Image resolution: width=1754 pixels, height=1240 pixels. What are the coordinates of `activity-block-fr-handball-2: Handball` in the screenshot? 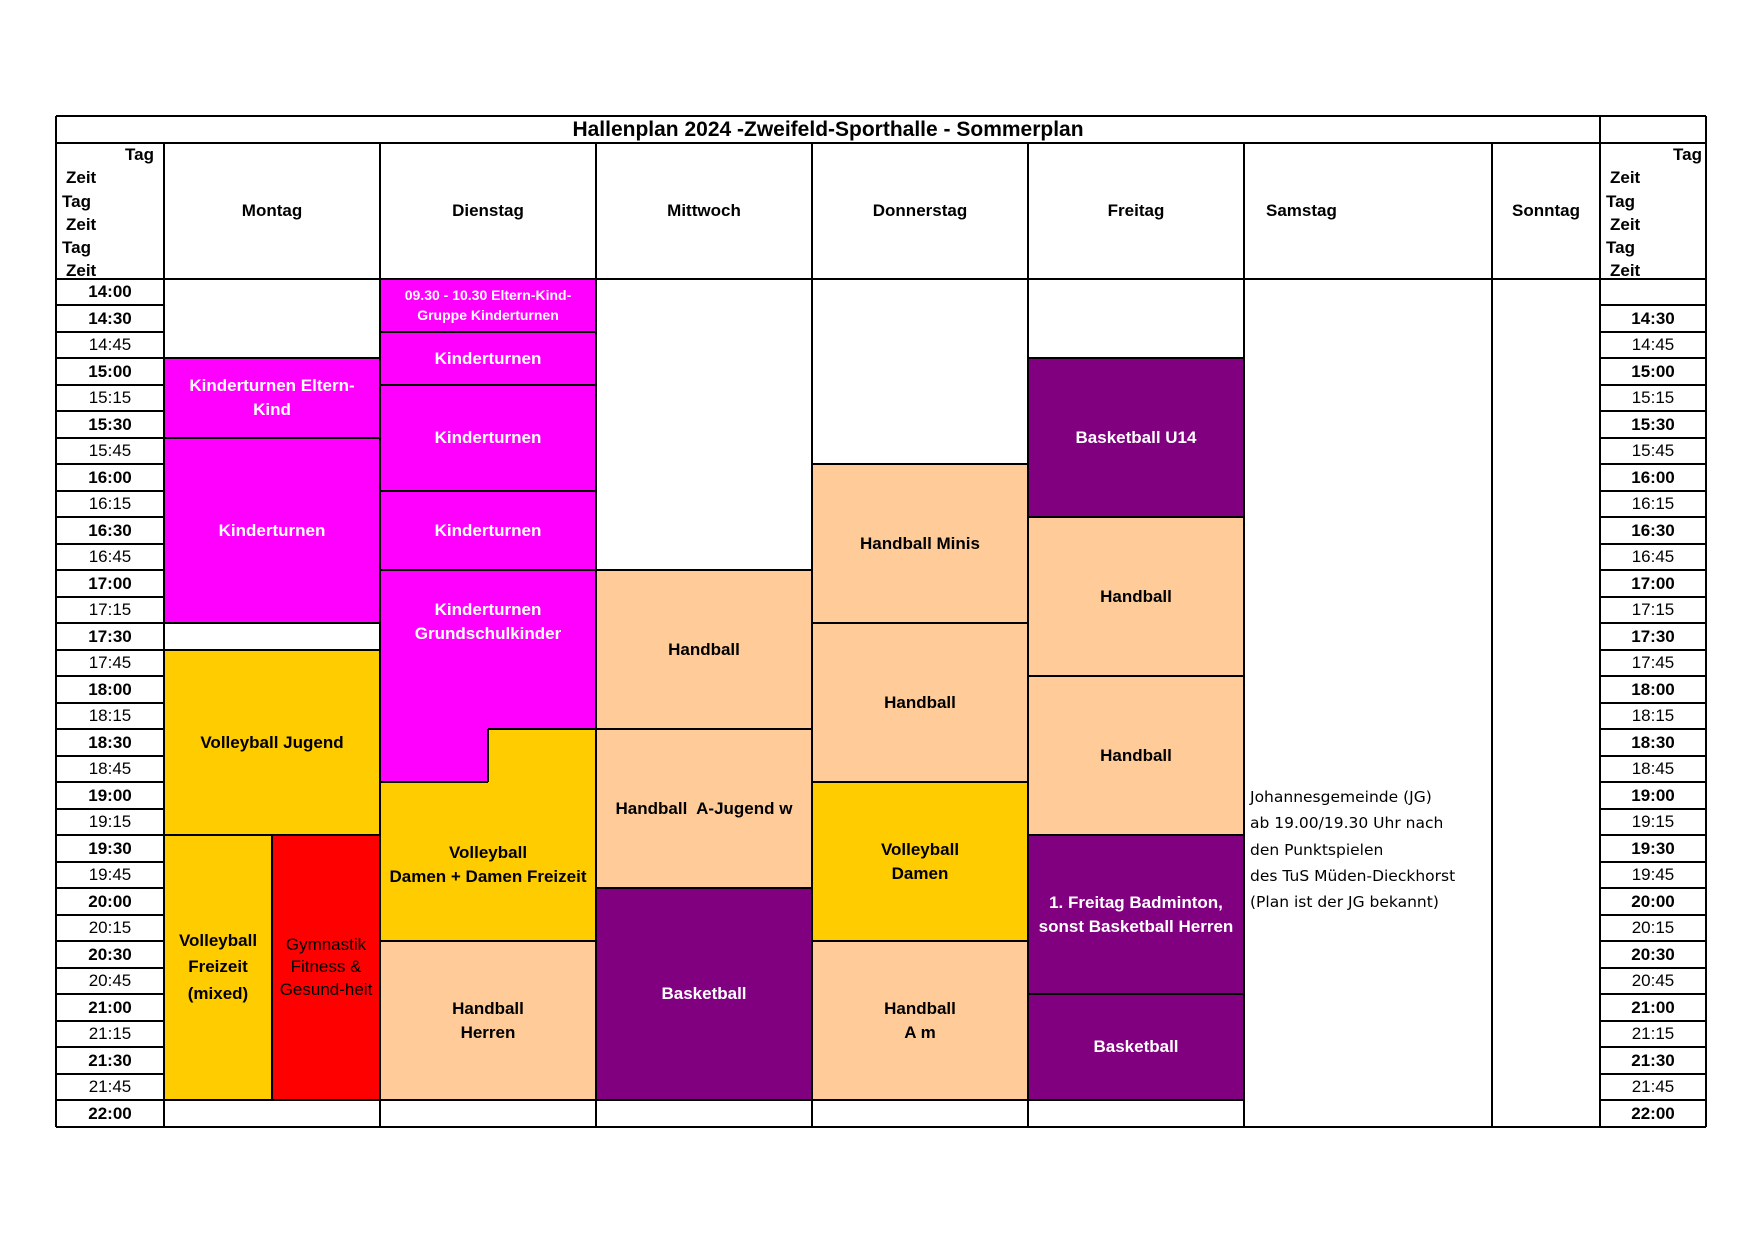 It's located at (1136, 755).